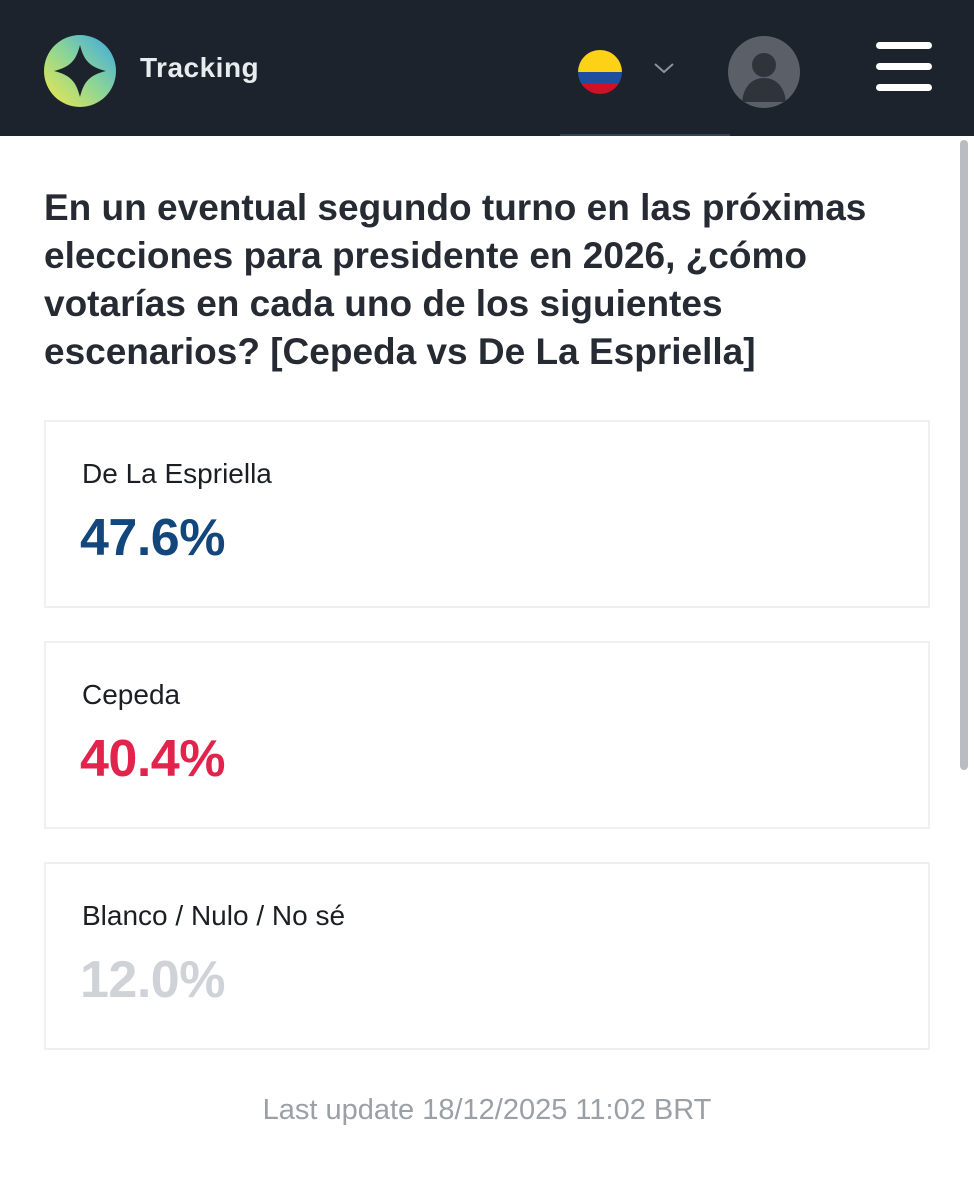 The height and width of the screenshot is (1200, 974). What do you see at coordinates (964, 455) in the screenshot?
I see `page-scrollbar` at bounding box center [964, 455].